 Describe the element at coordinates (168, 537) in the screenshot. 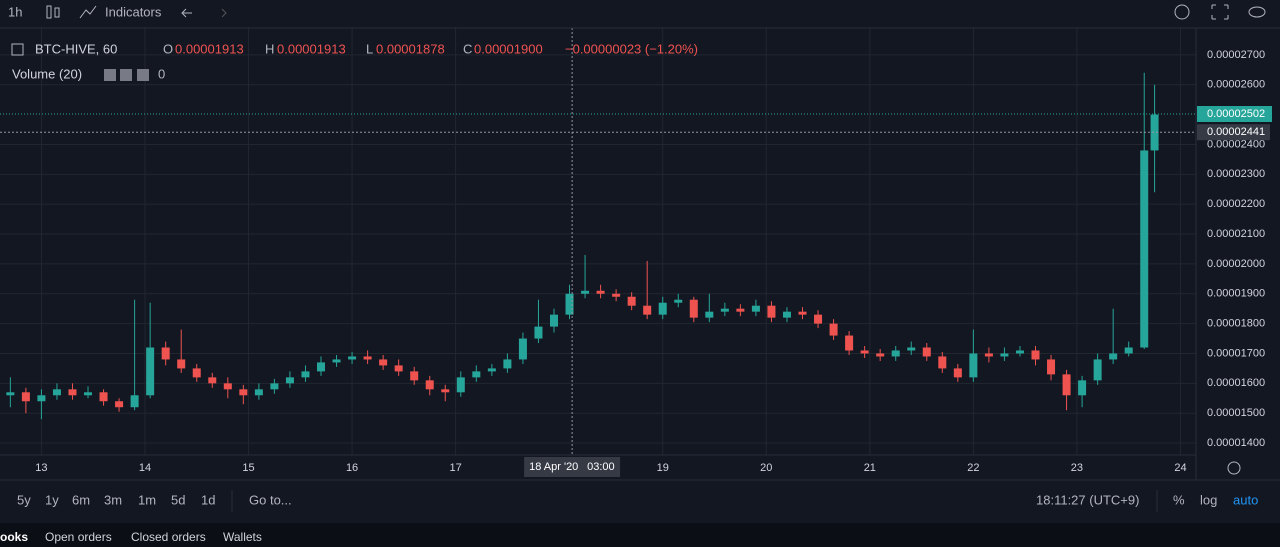

I see `tab: Closed orders` at that location.